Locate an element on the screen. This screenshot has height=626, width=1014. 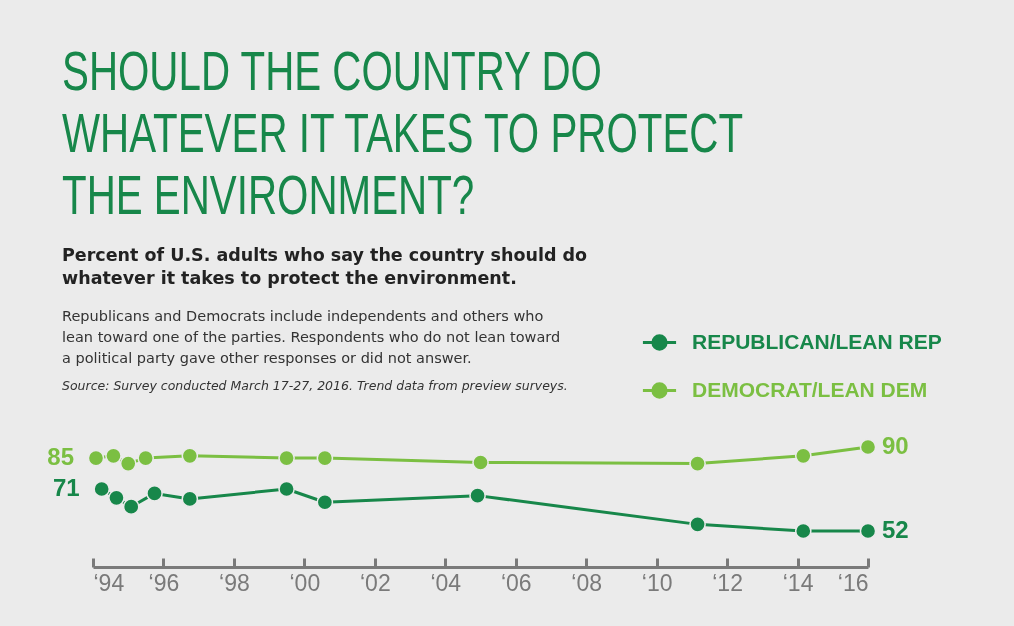
x-tick-label: ‘02 is located at coordinates (375, 582).